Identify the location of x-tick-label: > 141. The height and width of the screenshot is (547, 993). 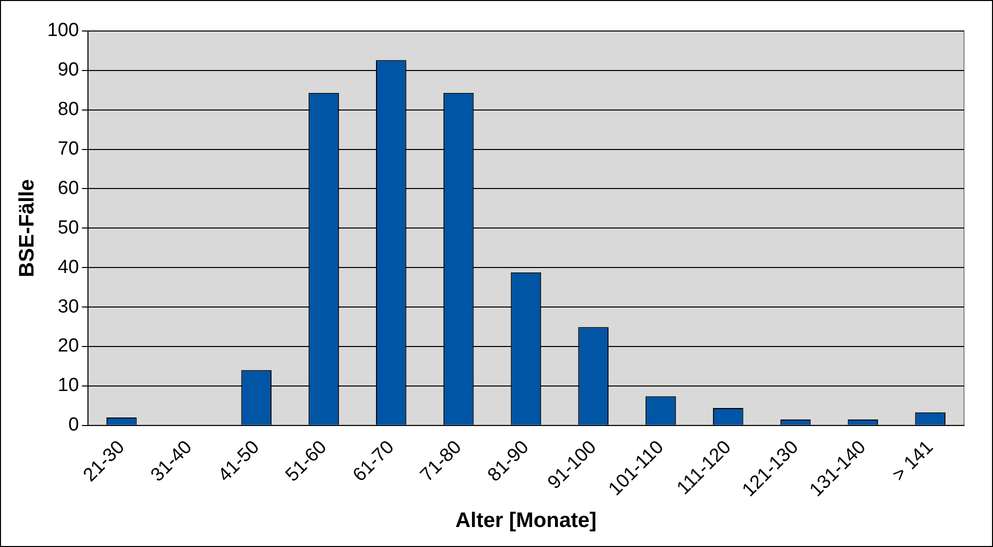
(913, 461).